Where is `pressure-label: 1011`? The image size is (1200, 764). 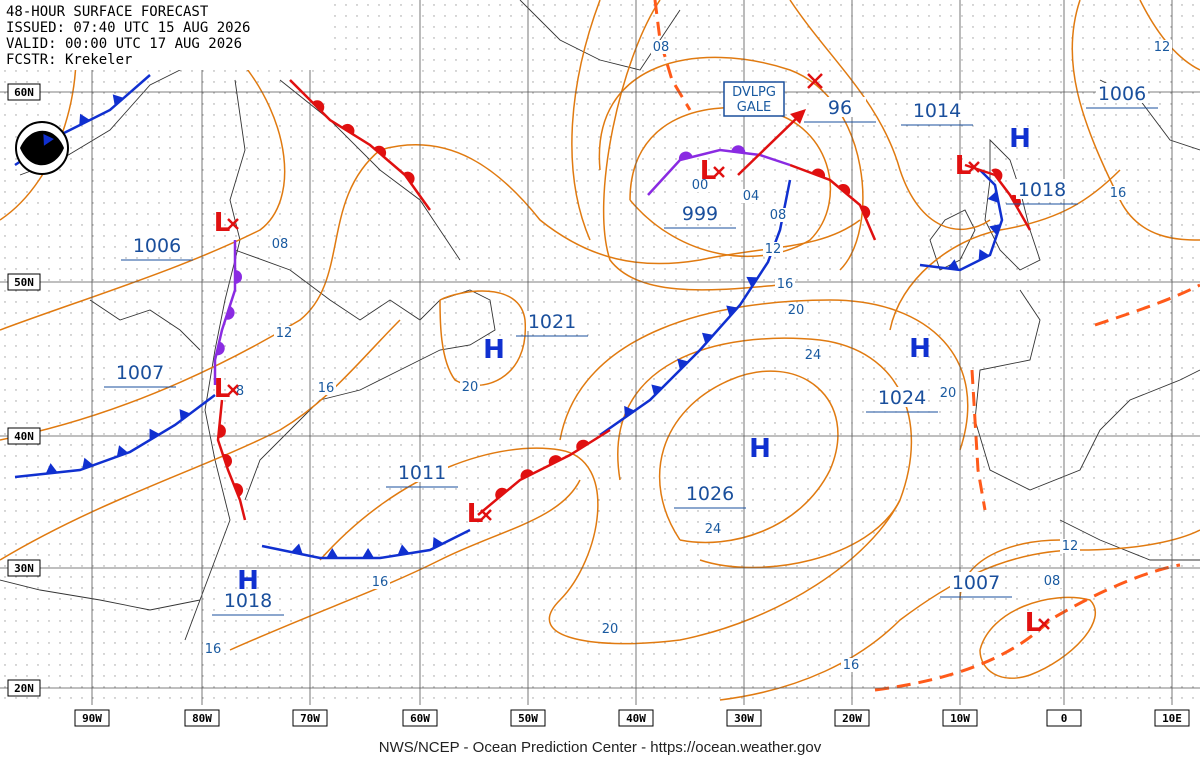
pressure-label: 1011 is located at coordinates (422, 473).